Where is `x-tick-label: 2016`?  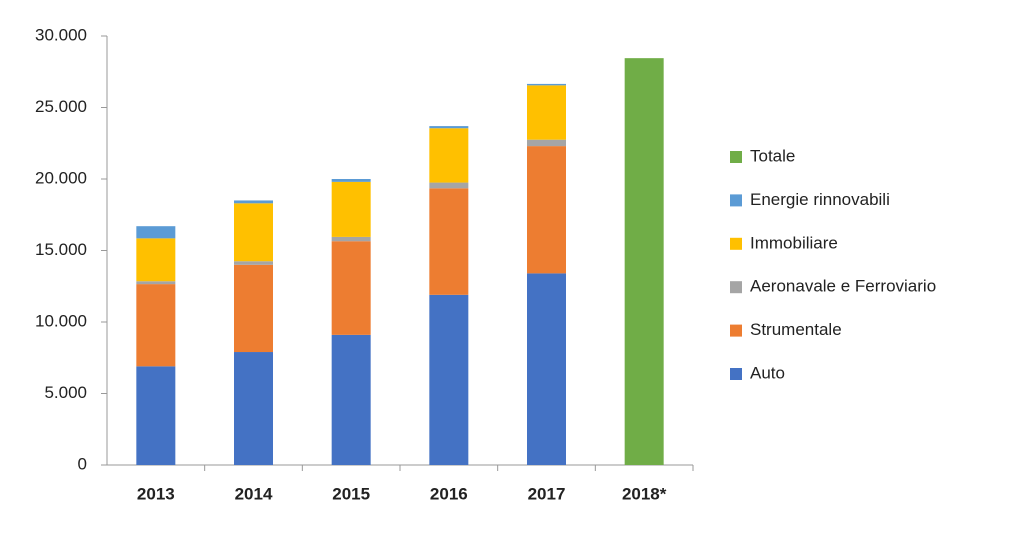 x-tick-label: 2016 is located at coordinates (449, 493).